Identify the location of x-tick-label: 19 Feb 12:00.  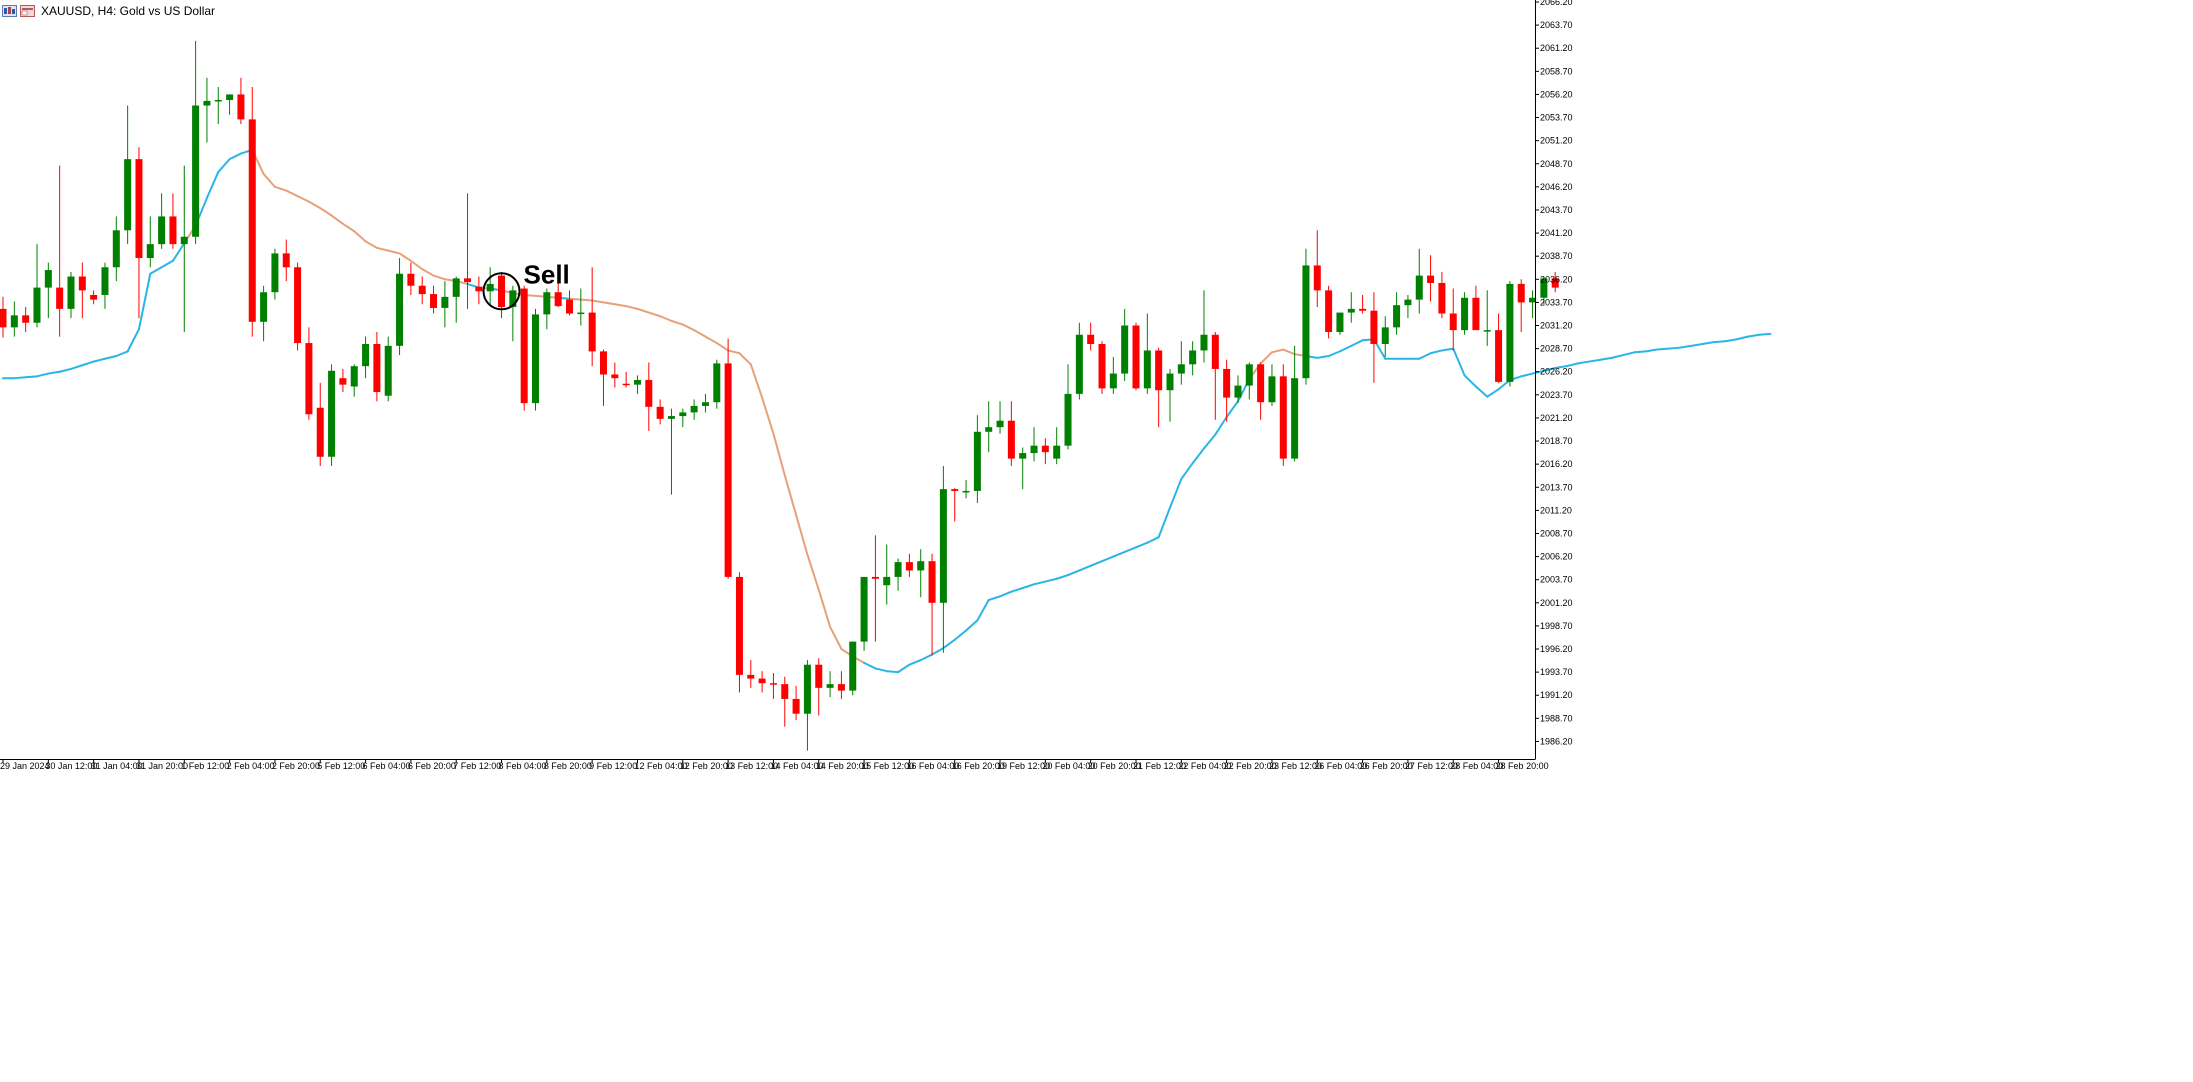
(1023, 766).